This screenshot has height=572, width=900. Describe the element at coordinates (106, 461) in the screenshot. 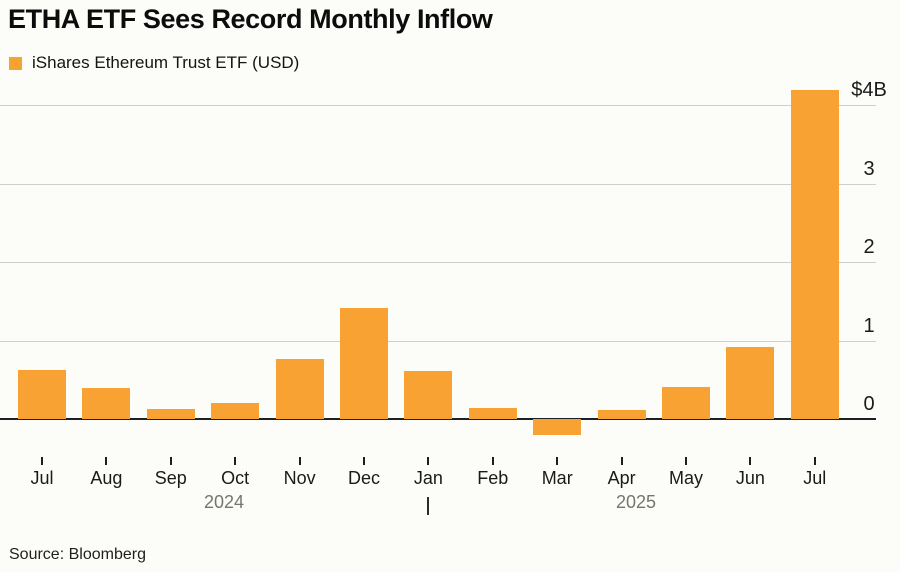

I see `x-tick-aug-2024` at that location.